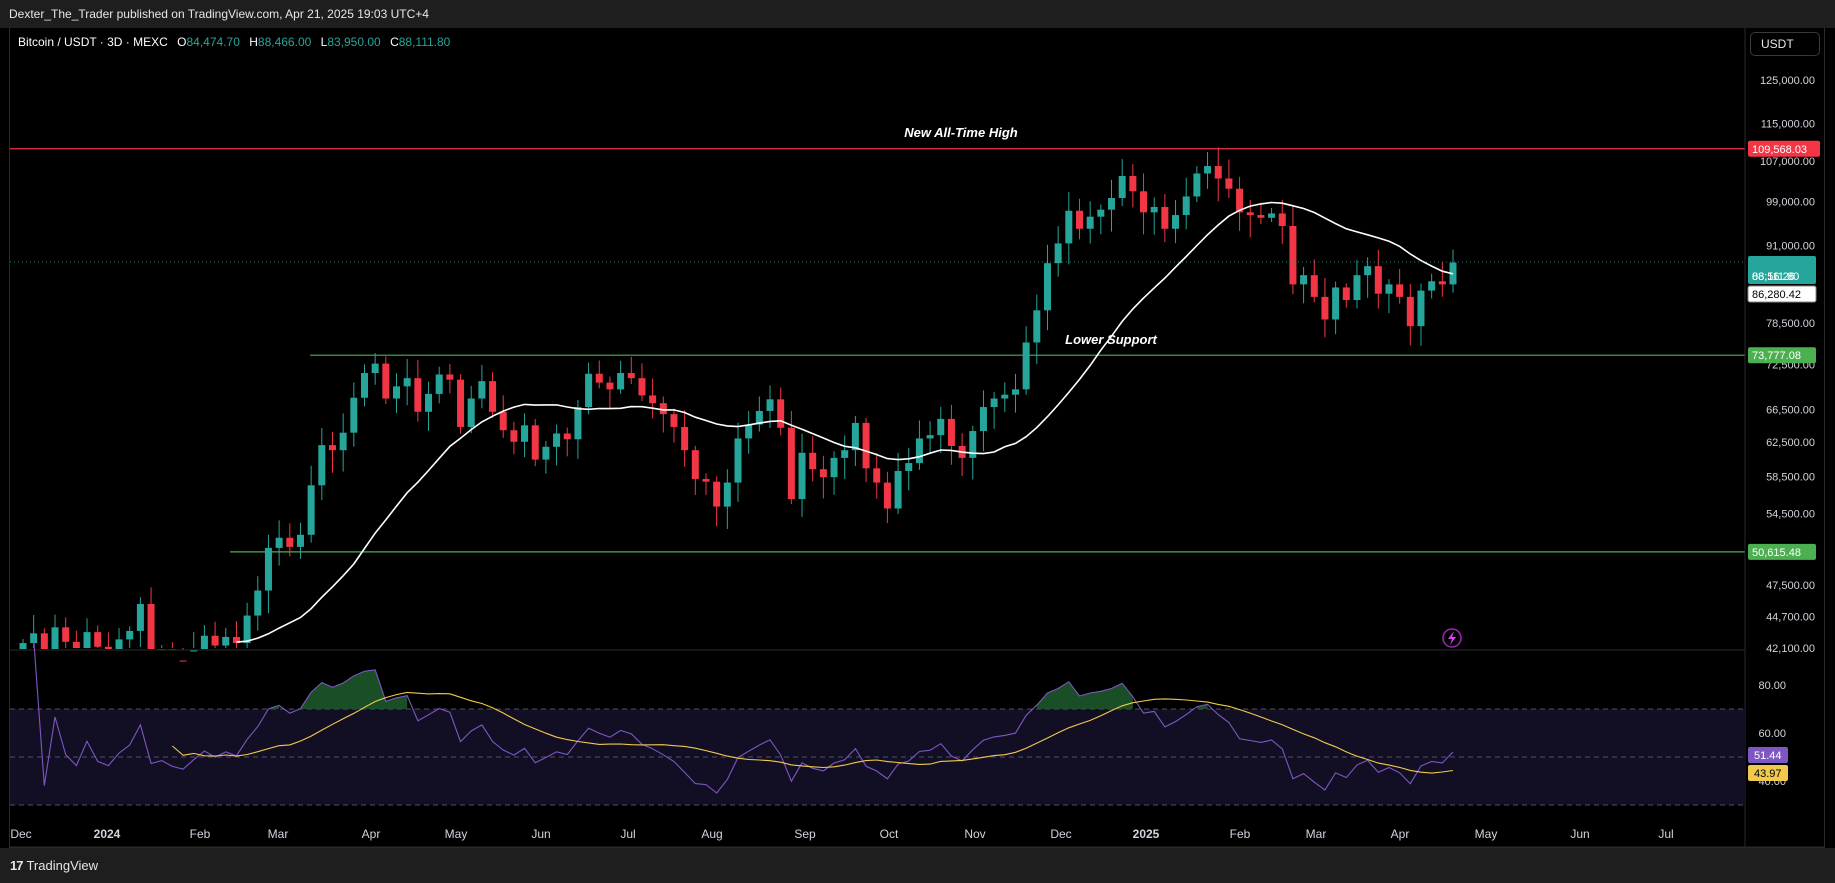 This screenshot has width=1835, height=883. Describe the element at coordinates (107, 834) in the screenshot. I see `time-tick-label: 2024` at that location.